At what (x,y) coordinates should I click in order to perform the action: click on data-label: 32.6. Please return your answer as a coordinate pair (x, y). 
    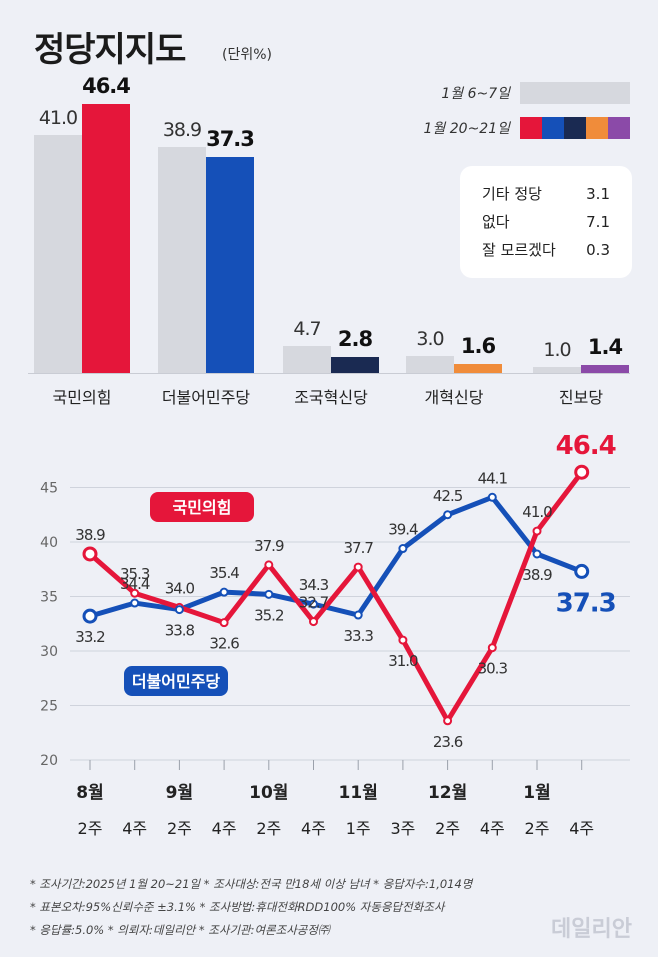
    Looking at the image, I should click on (224, 644).